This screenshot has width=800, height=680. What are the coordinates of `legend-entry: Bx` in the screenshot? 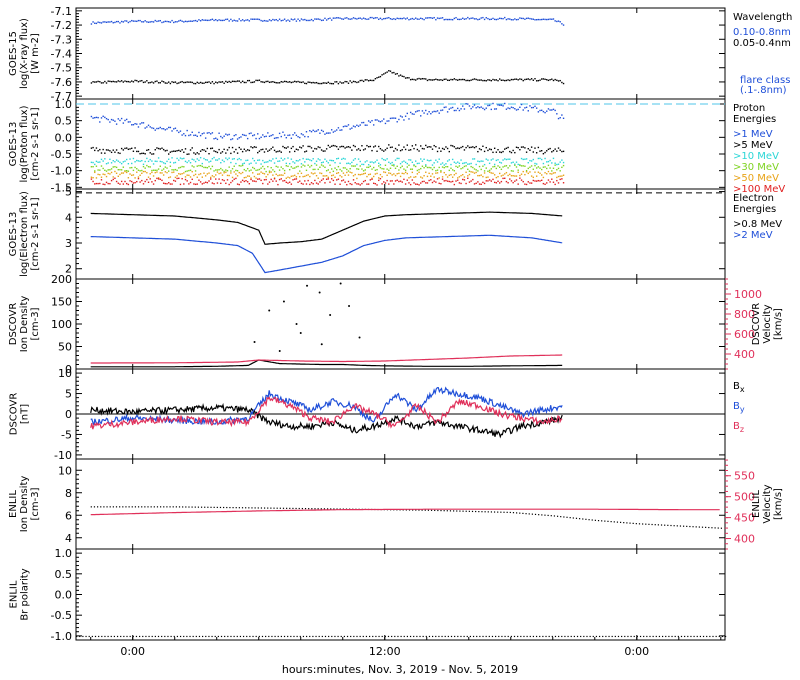 It's located at (739, 387).